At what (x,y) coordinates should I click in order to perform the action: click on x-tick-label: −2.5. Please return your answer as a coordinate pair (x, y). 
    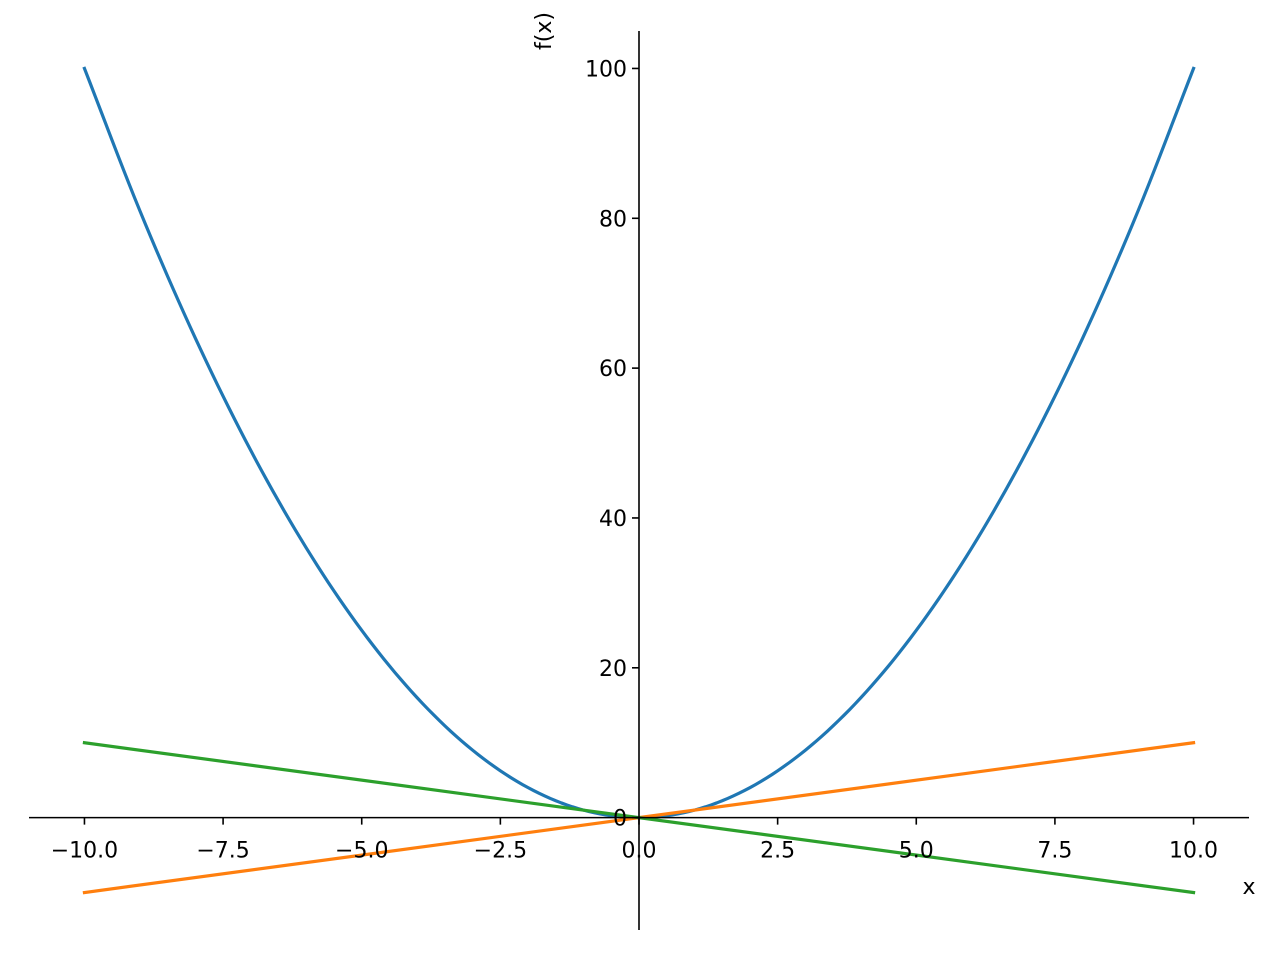
    Looking at the image, I should click on (500, 851).